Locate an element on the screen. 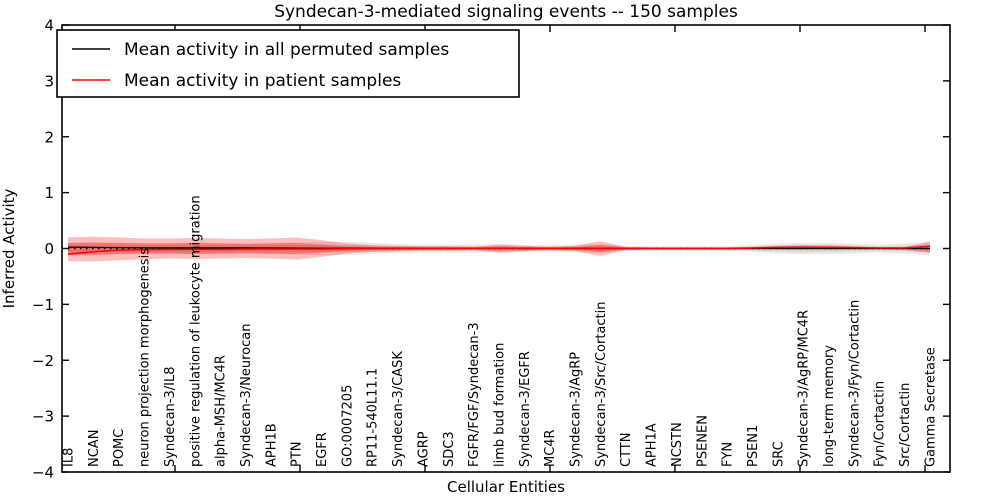 This screenshot has height=500, width=1000. x-category-label: CTTN is located at coordinates (626, 450).